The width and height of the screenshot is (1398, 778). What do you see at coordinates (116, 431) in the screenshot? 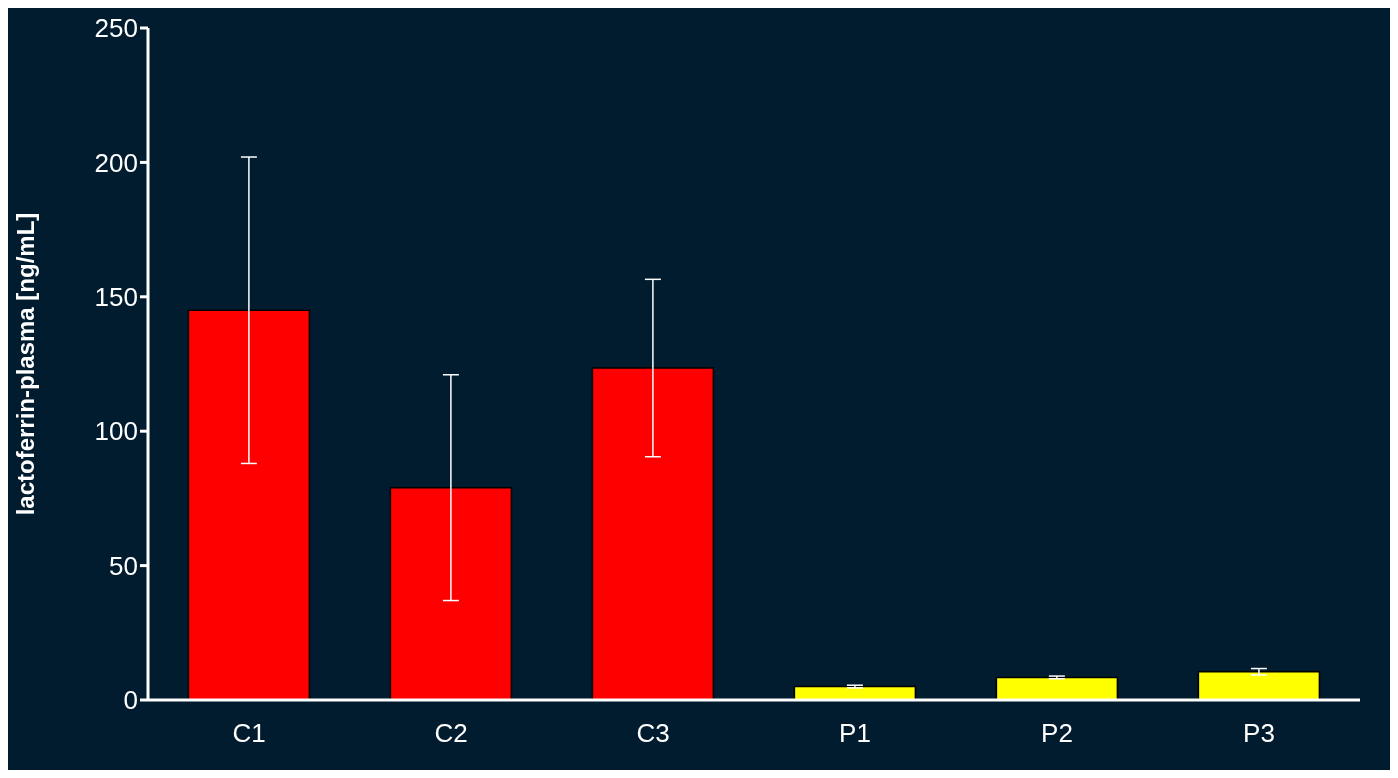
I see `y-tick-label: 100` at bounding box center [116, 431].